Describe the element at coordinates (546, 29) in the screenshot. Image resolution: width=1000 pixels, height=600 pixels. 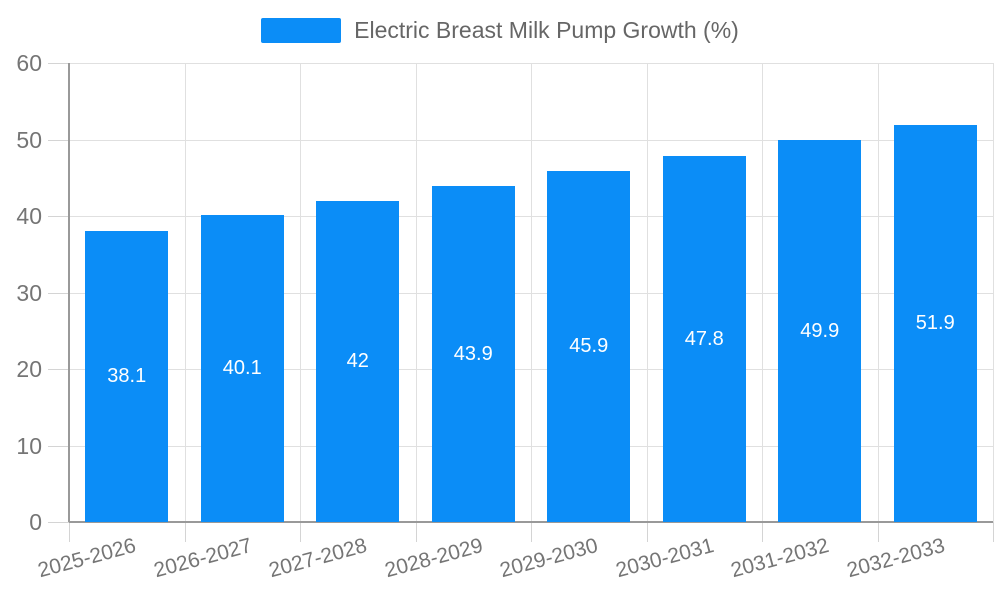
I see `legend-label: Electric Breast Milk Pump Growth (%)` at that location.